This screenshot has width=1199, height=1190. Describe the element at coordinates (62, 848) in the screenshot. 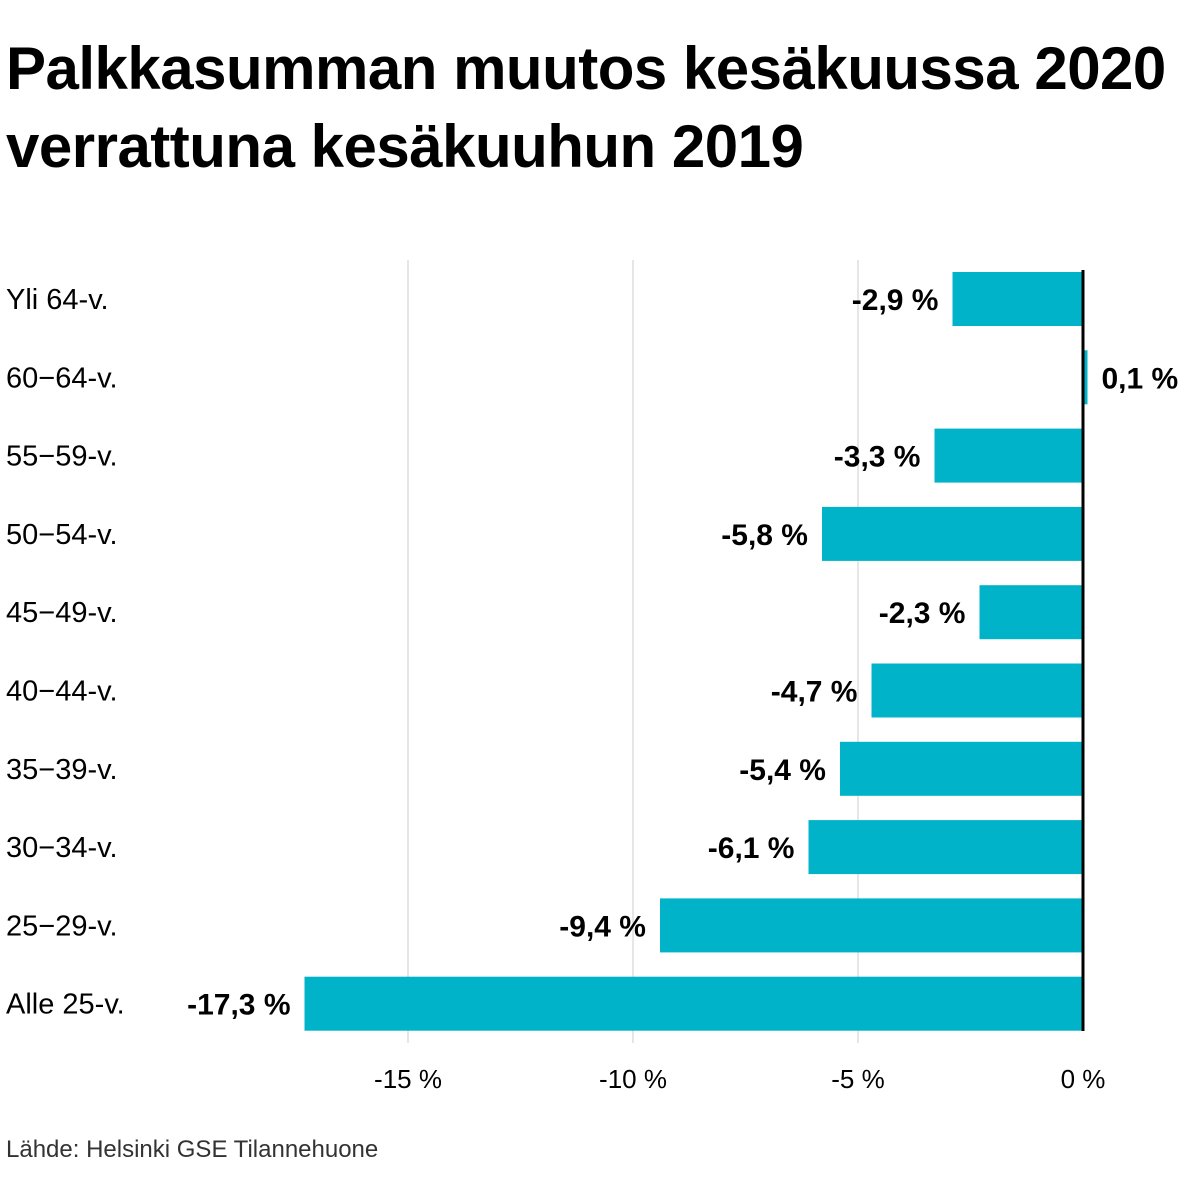

I see `category-label: 30−34-v.` at that location.